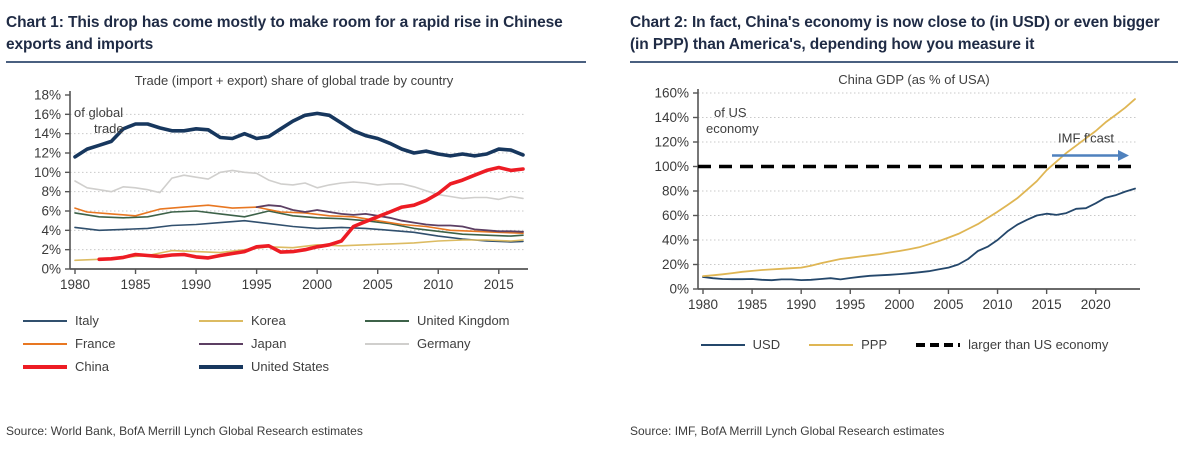  I want to click on y-tick-label: 12%, so click(47, 153).